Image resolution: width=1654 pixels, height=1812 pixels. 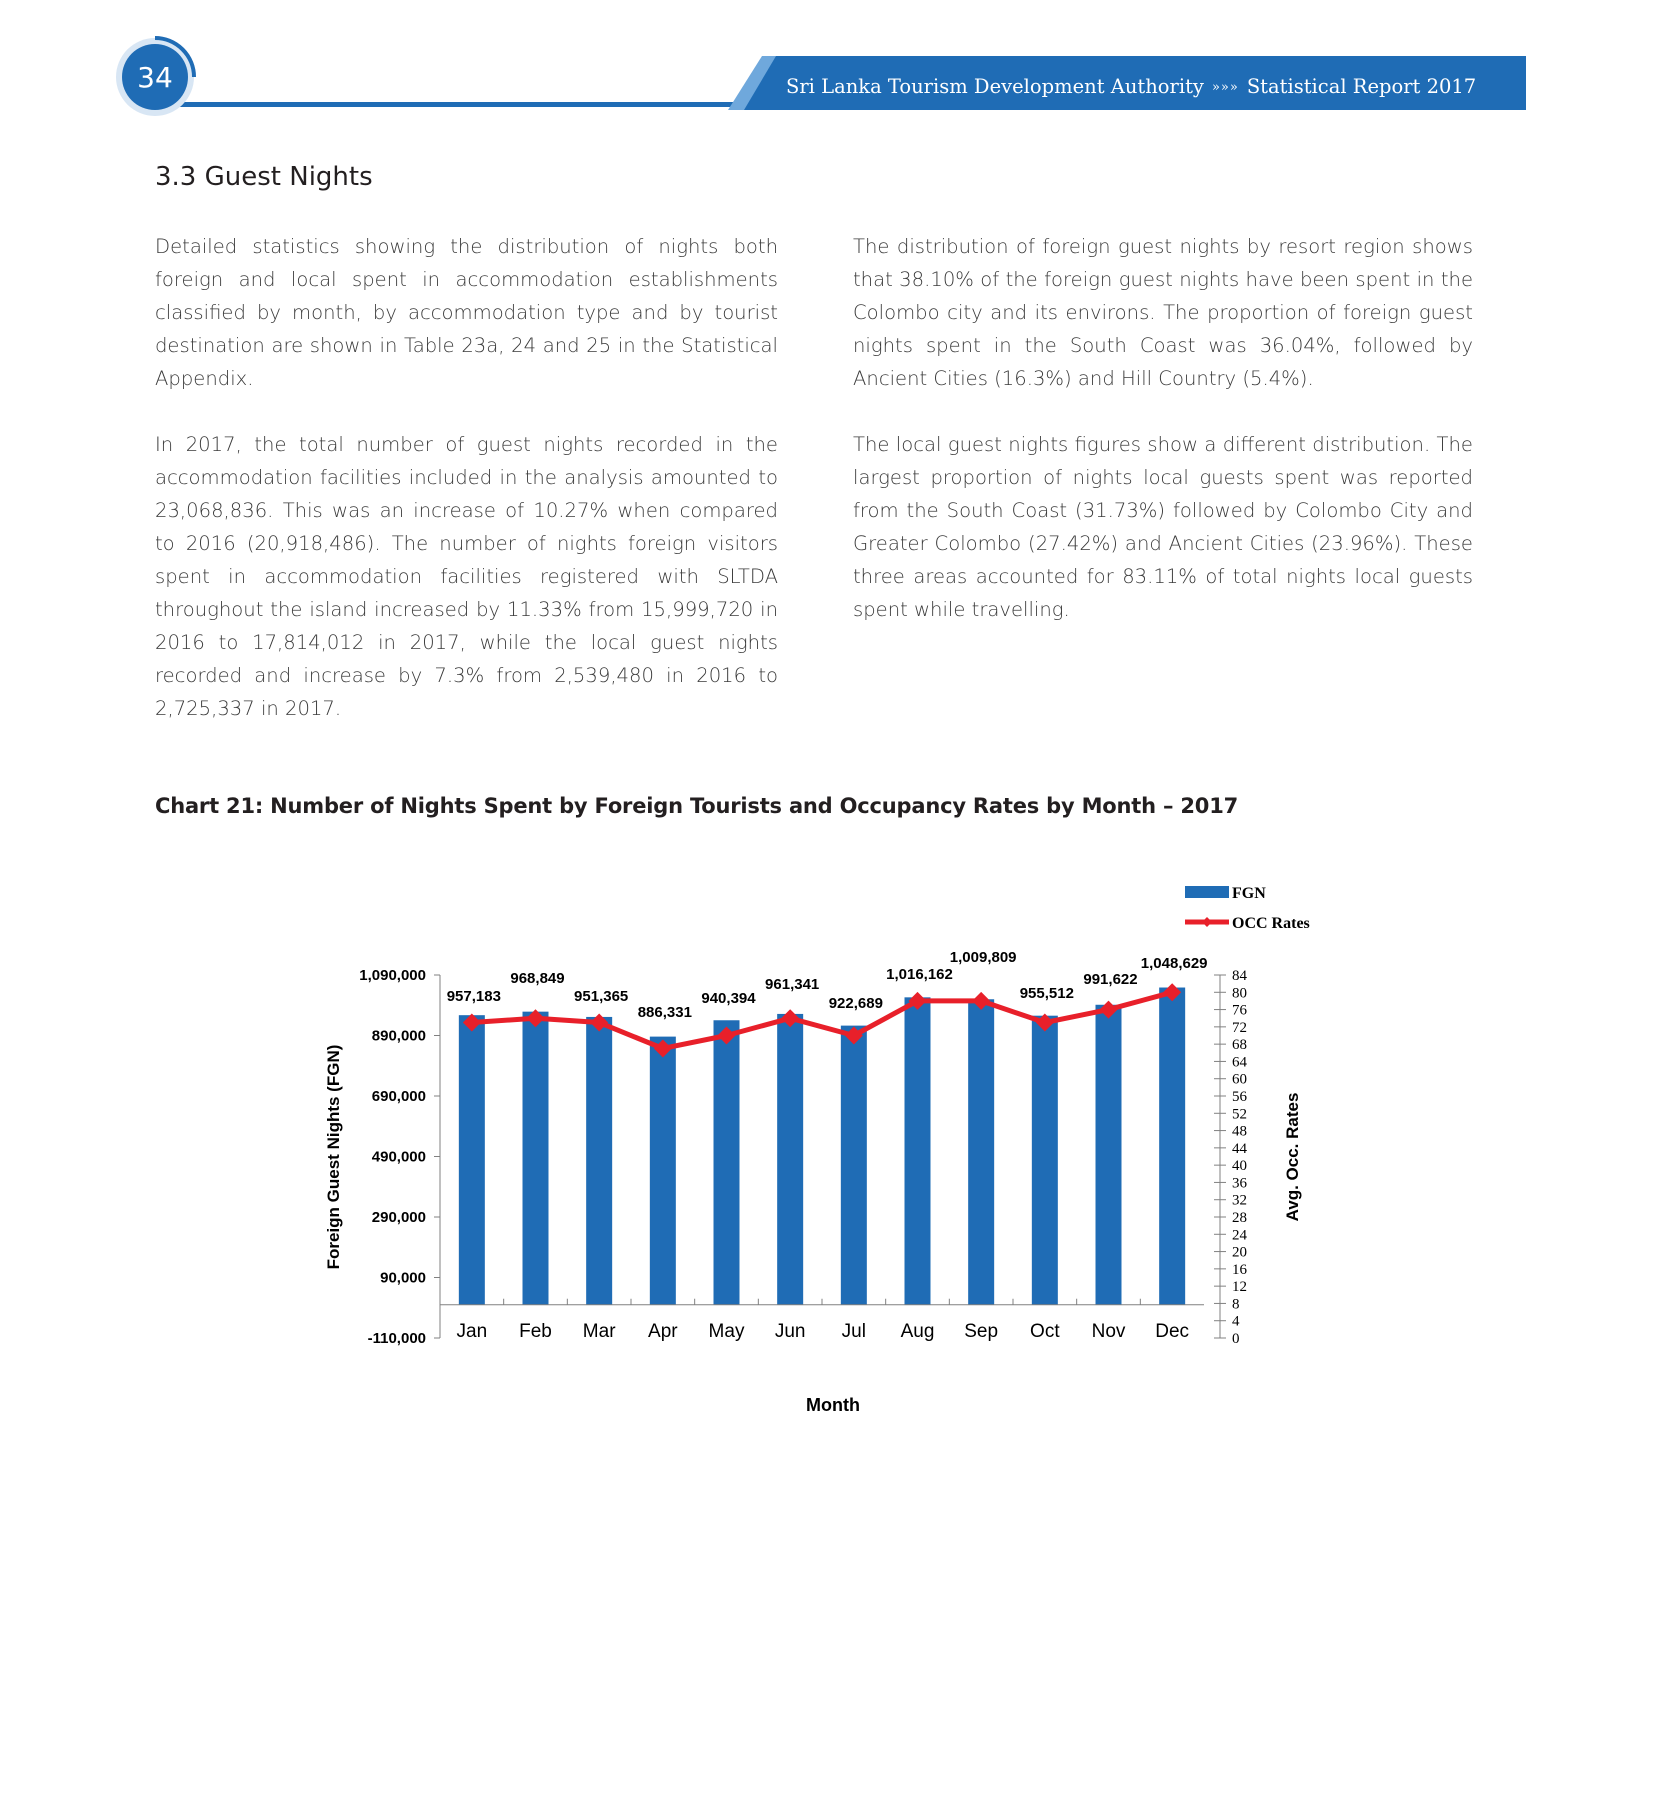 I want to click on right-tick-label: 52, so click(x=1239, y=1114).